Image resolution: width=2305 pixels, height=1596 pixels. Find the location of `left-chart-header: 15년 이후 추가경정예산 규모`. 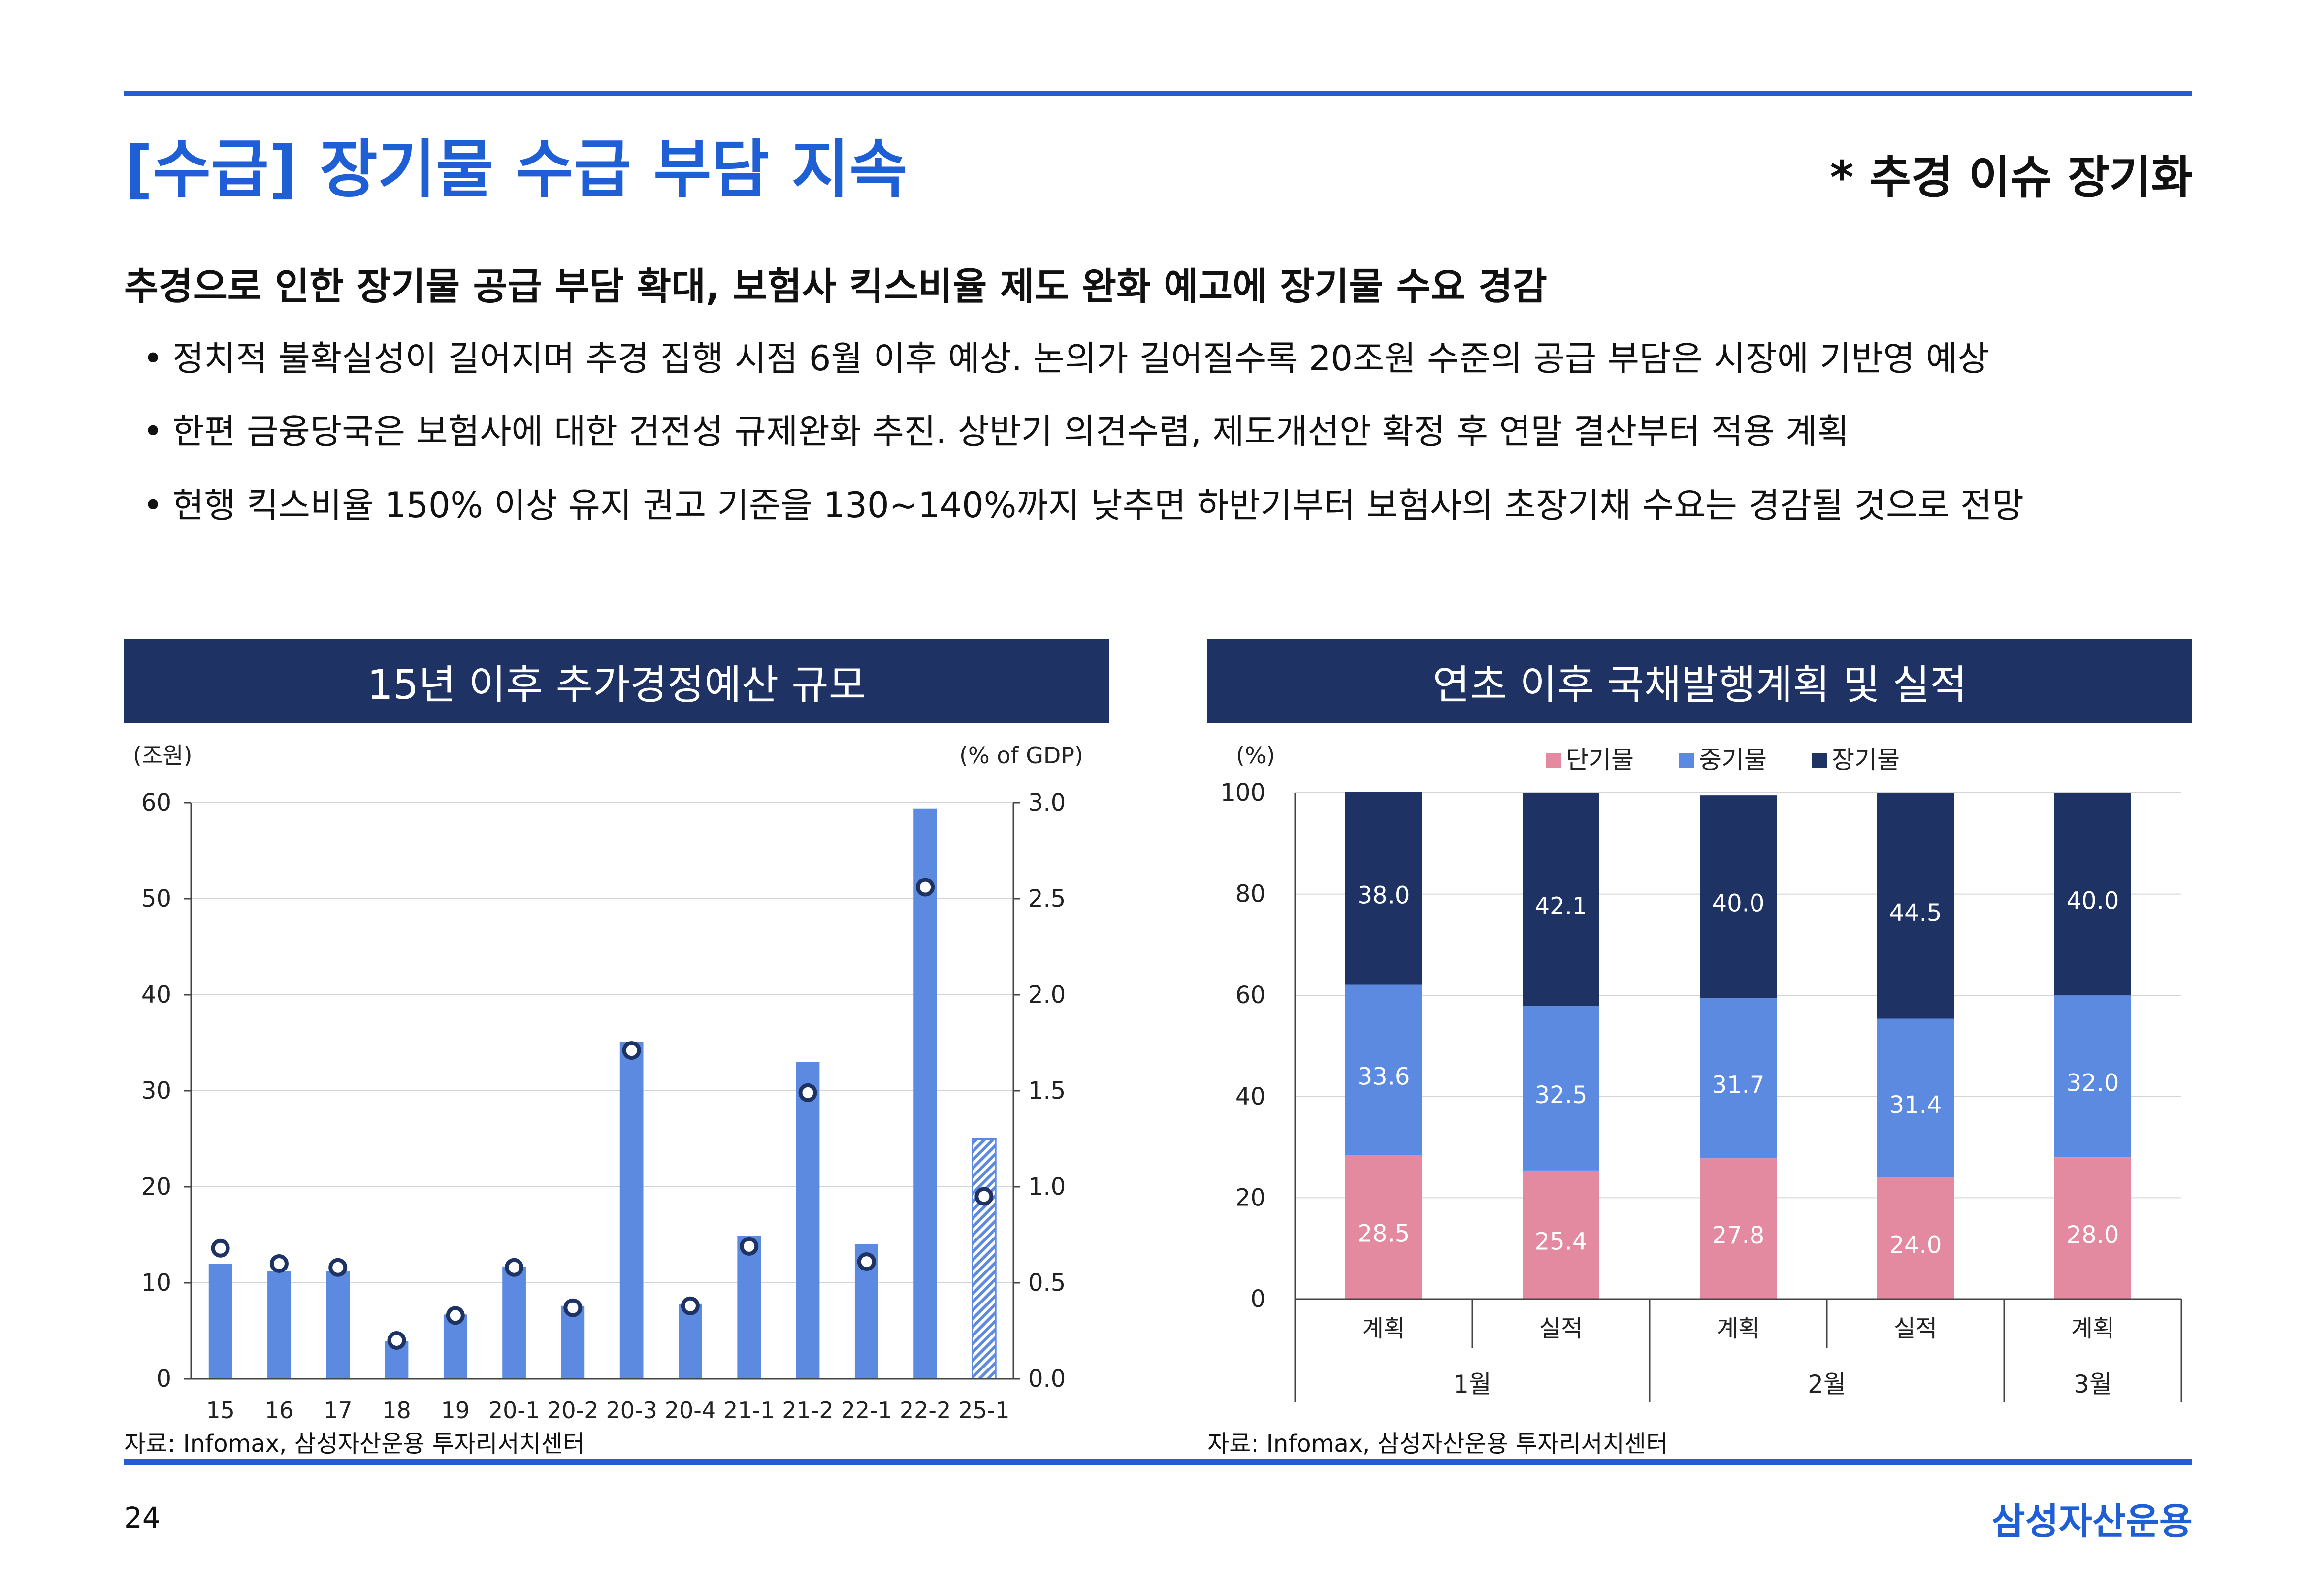

left-chart-header: 15년 이후 추가경정예산 규모 is located at coordinates (616, 681).